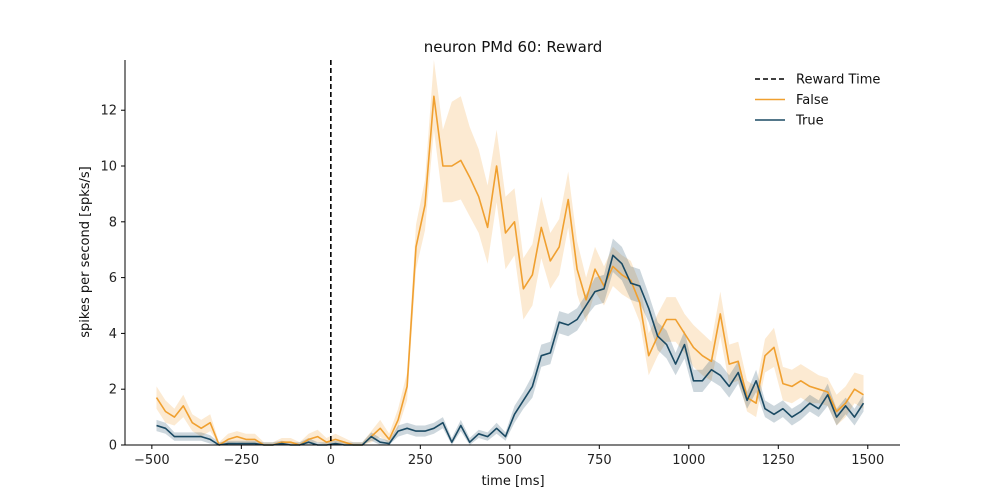  I want to click on x-tick-label: 750, so click(599, 460).